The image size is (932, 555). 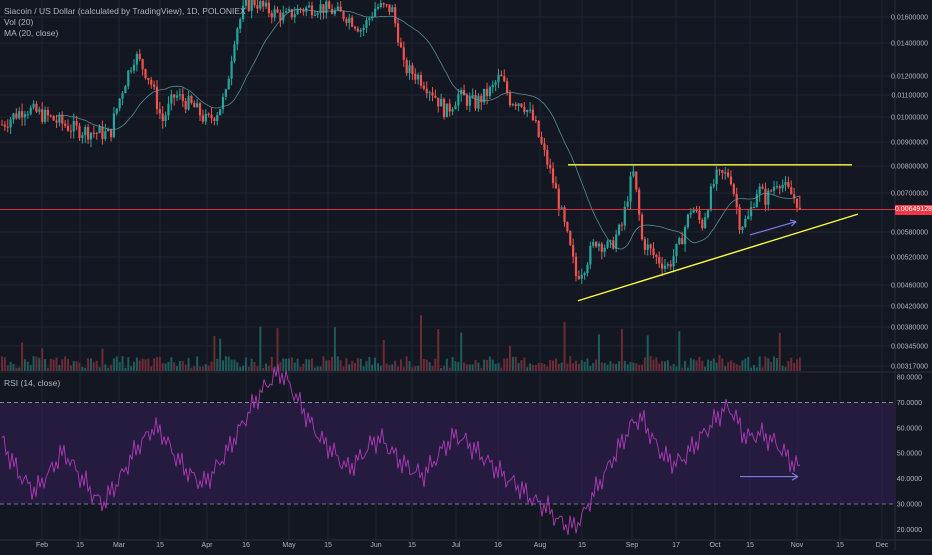 What do you see at coordinates (80, 545) in the screenshot?
I see `time-tick-label-1: 15` at bounding box center [80, 545].